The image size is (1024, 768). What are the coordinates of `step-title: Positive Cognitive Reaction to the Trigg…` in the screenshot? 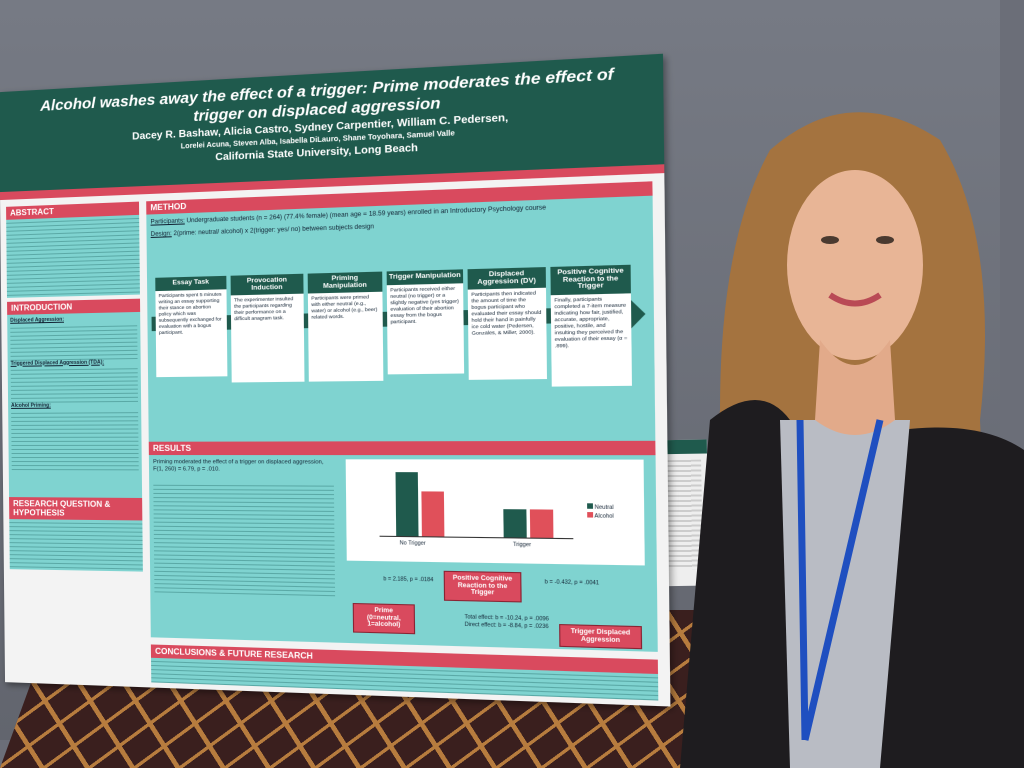 It's located at (590, 280).